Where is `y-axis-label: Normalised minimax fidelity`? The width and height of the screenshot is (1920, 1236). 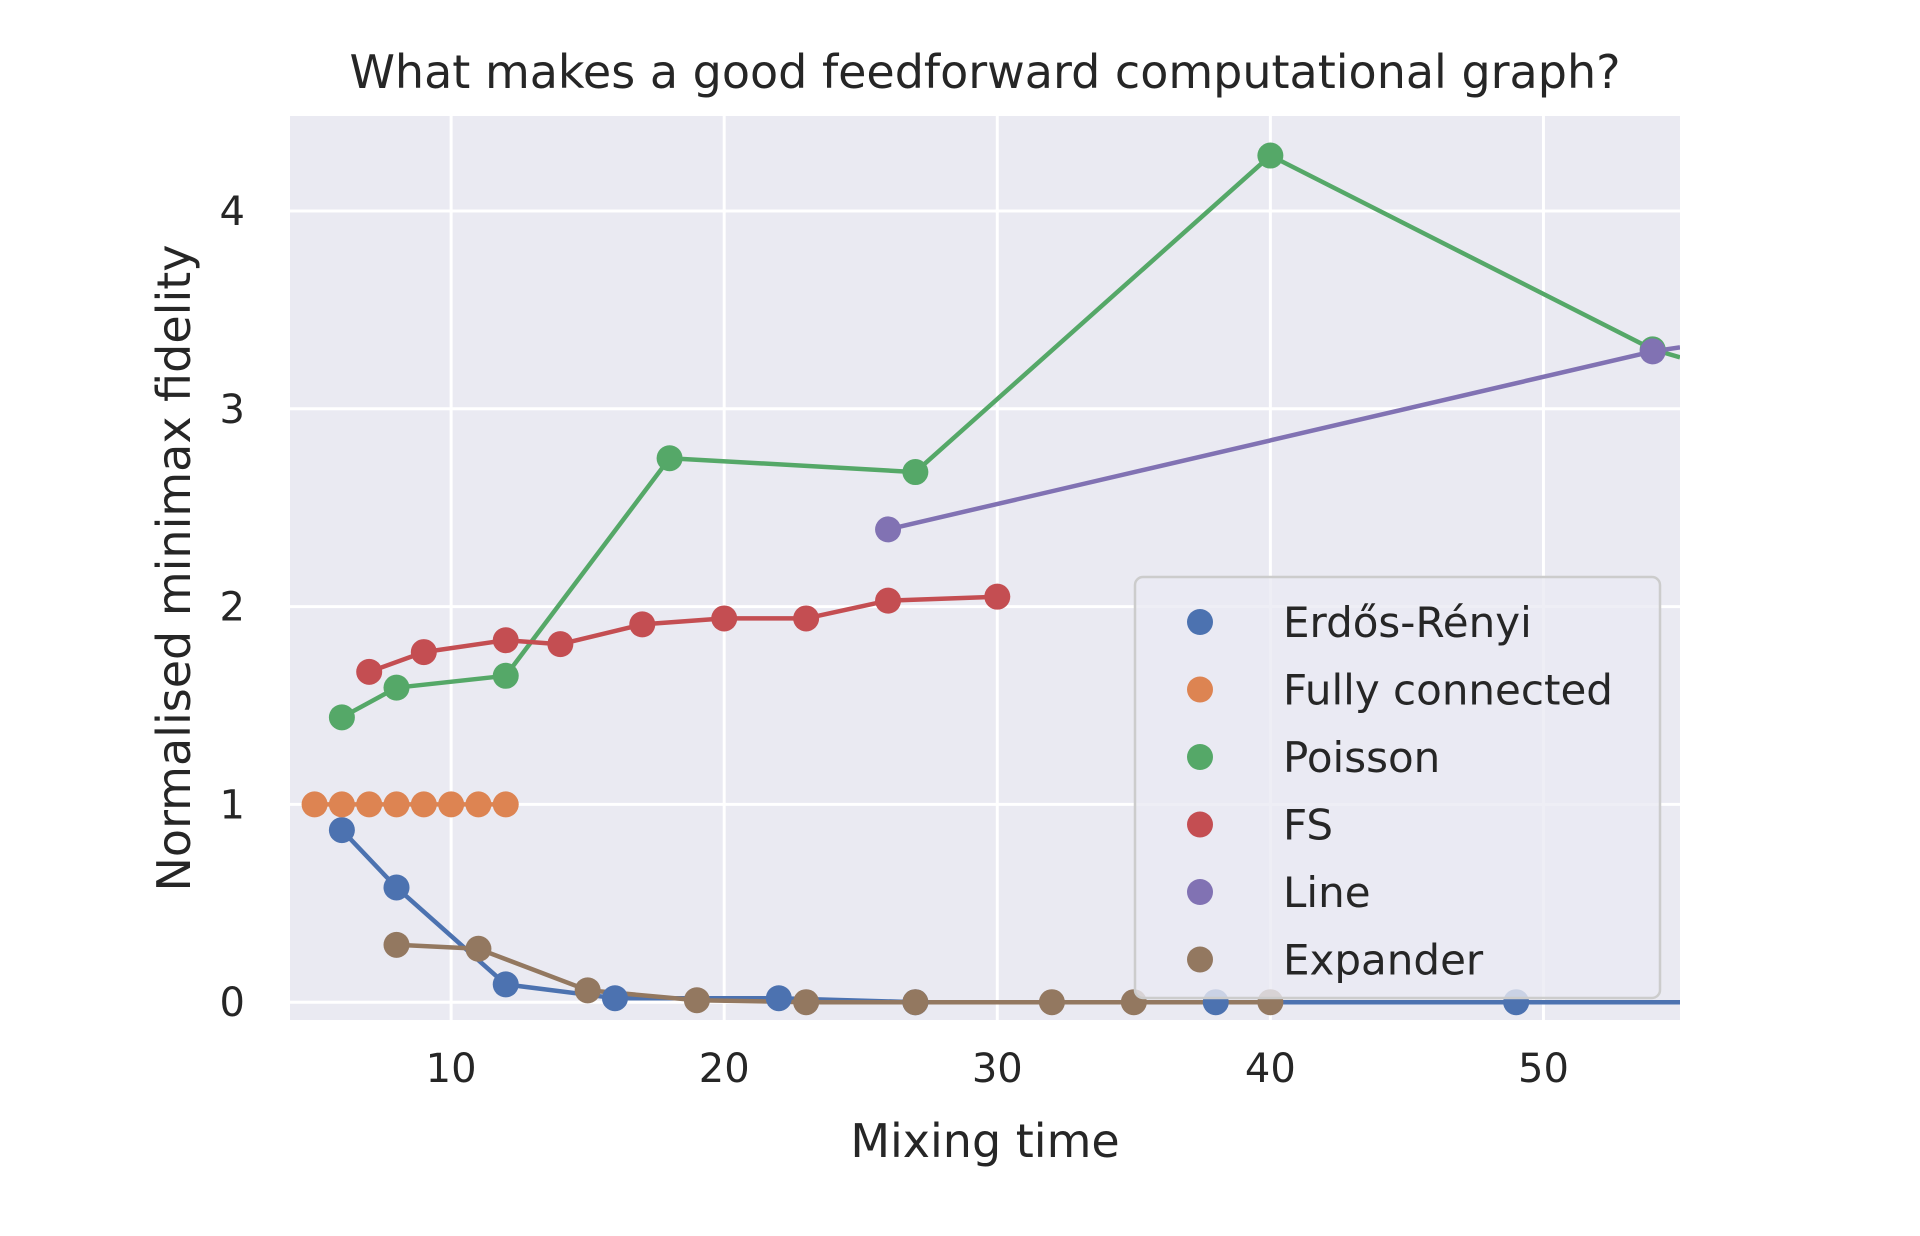 y-axis-label: Normalised minimax fidelity is located at coordinates (174, 568).